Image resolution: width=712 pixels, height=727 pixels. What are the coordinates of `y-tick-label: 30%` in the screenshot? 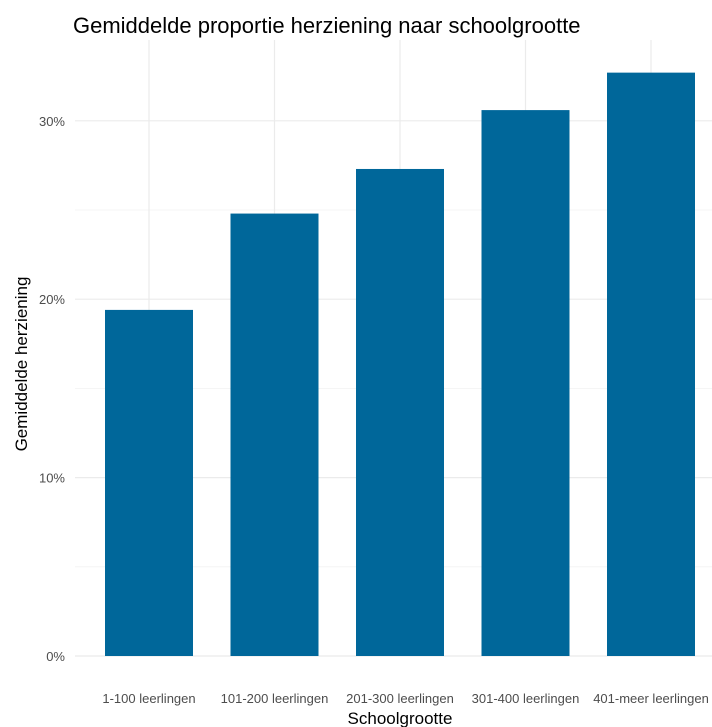 It's located at (52, 121).